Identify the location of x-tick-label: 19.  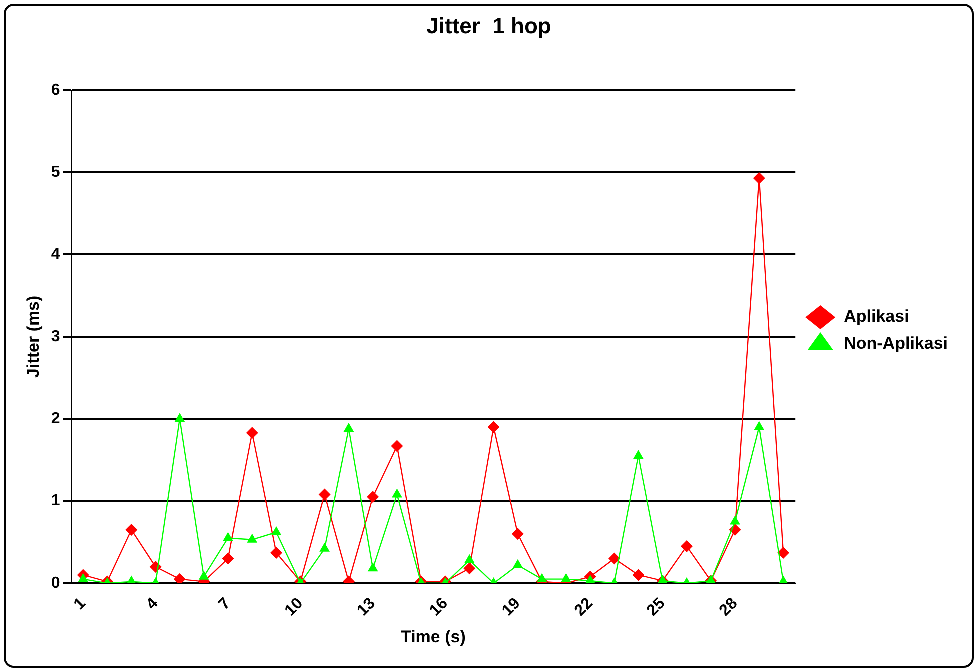
(511, 607).